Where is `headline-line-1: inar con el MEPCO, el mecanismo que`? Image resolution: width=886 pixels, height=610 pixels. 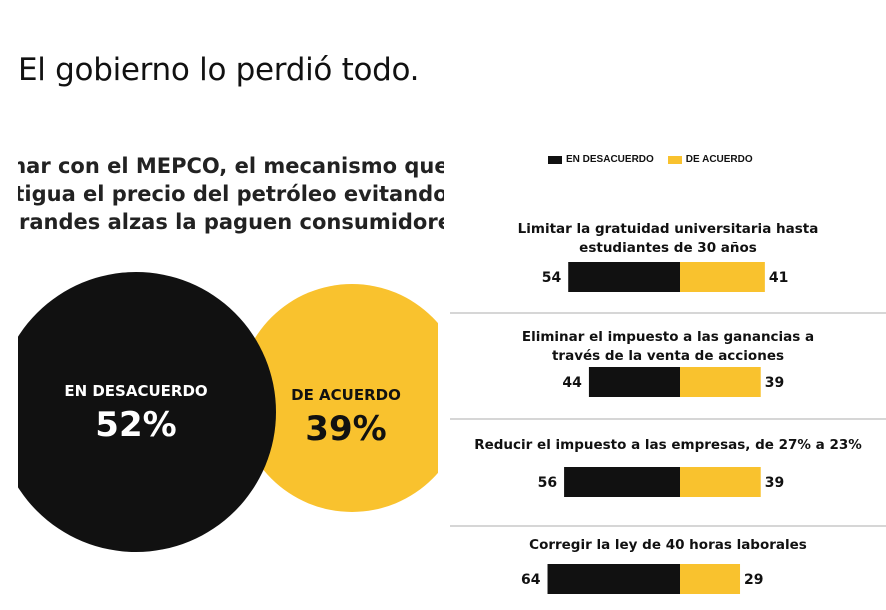
headline-line-1: inar con el MEPCO, el mecanismo que is located at coordinates (231, 166).